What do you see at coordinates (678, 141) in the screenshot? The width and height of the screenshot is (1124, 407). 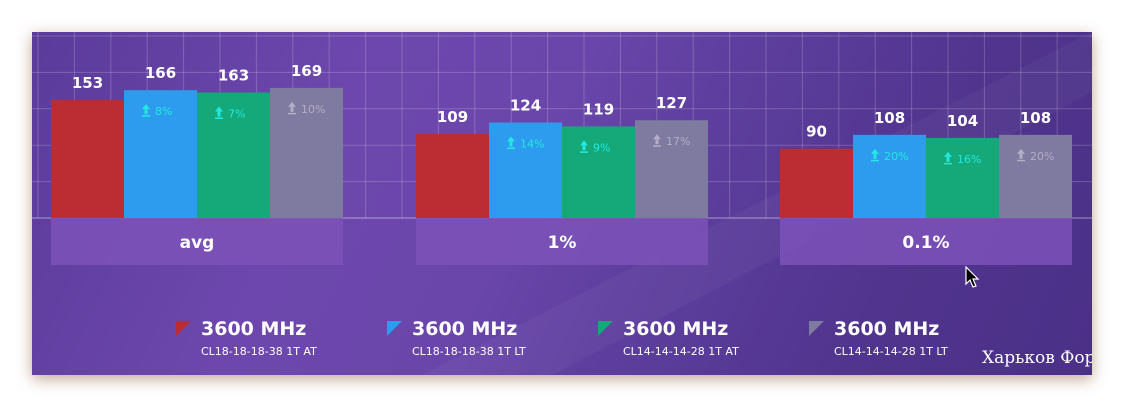 I see `delta-label: 17%` at bounding box center [678, 141].